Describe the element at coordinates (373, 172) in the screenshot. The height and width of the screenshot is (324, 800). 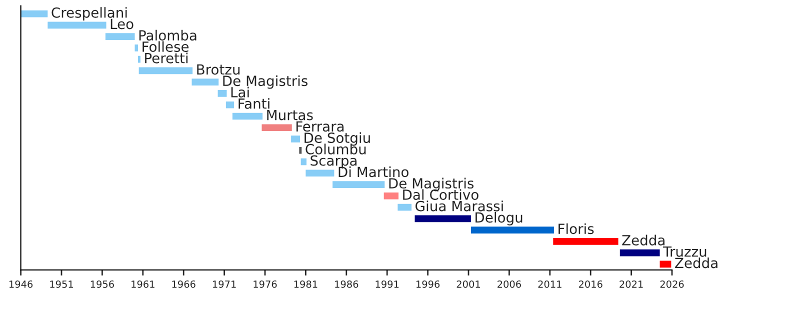
I see `y-tick-label: Di Martino` at that location.